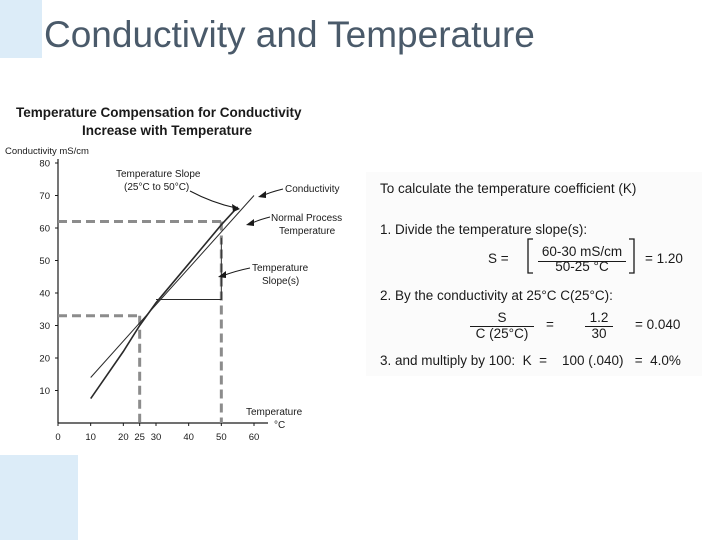 Image resolution: width=720 pixels, height=540 pixels. Describe the element at coordinates (550, 324) in the screenshot. I see `c-equals: =` at that location.